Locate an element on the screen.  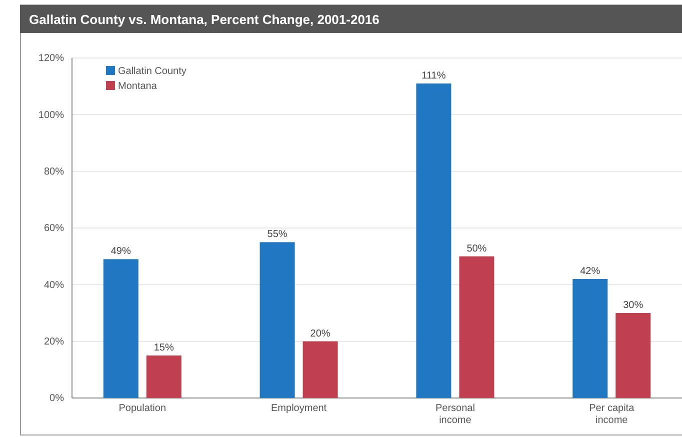
y-tick-label: 100% is located at coordinates (51, 115).